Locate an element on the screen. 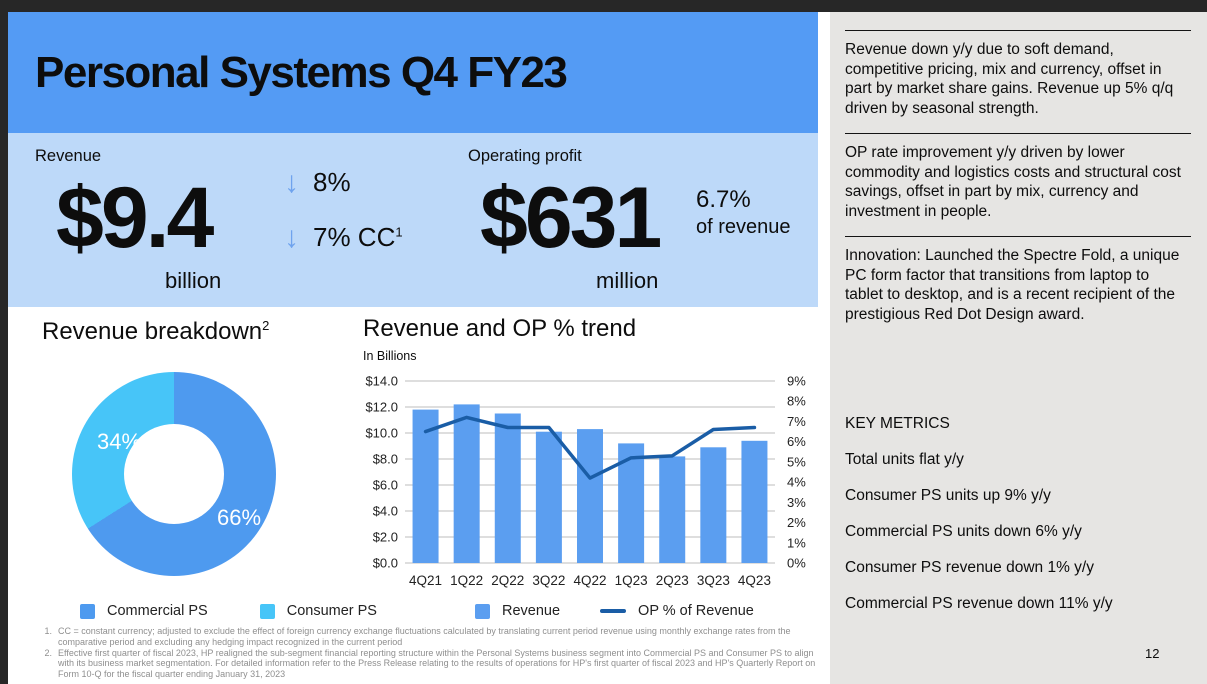  op-pct-legend-label: OP % of Revenue is located at coordinates (696, 611).